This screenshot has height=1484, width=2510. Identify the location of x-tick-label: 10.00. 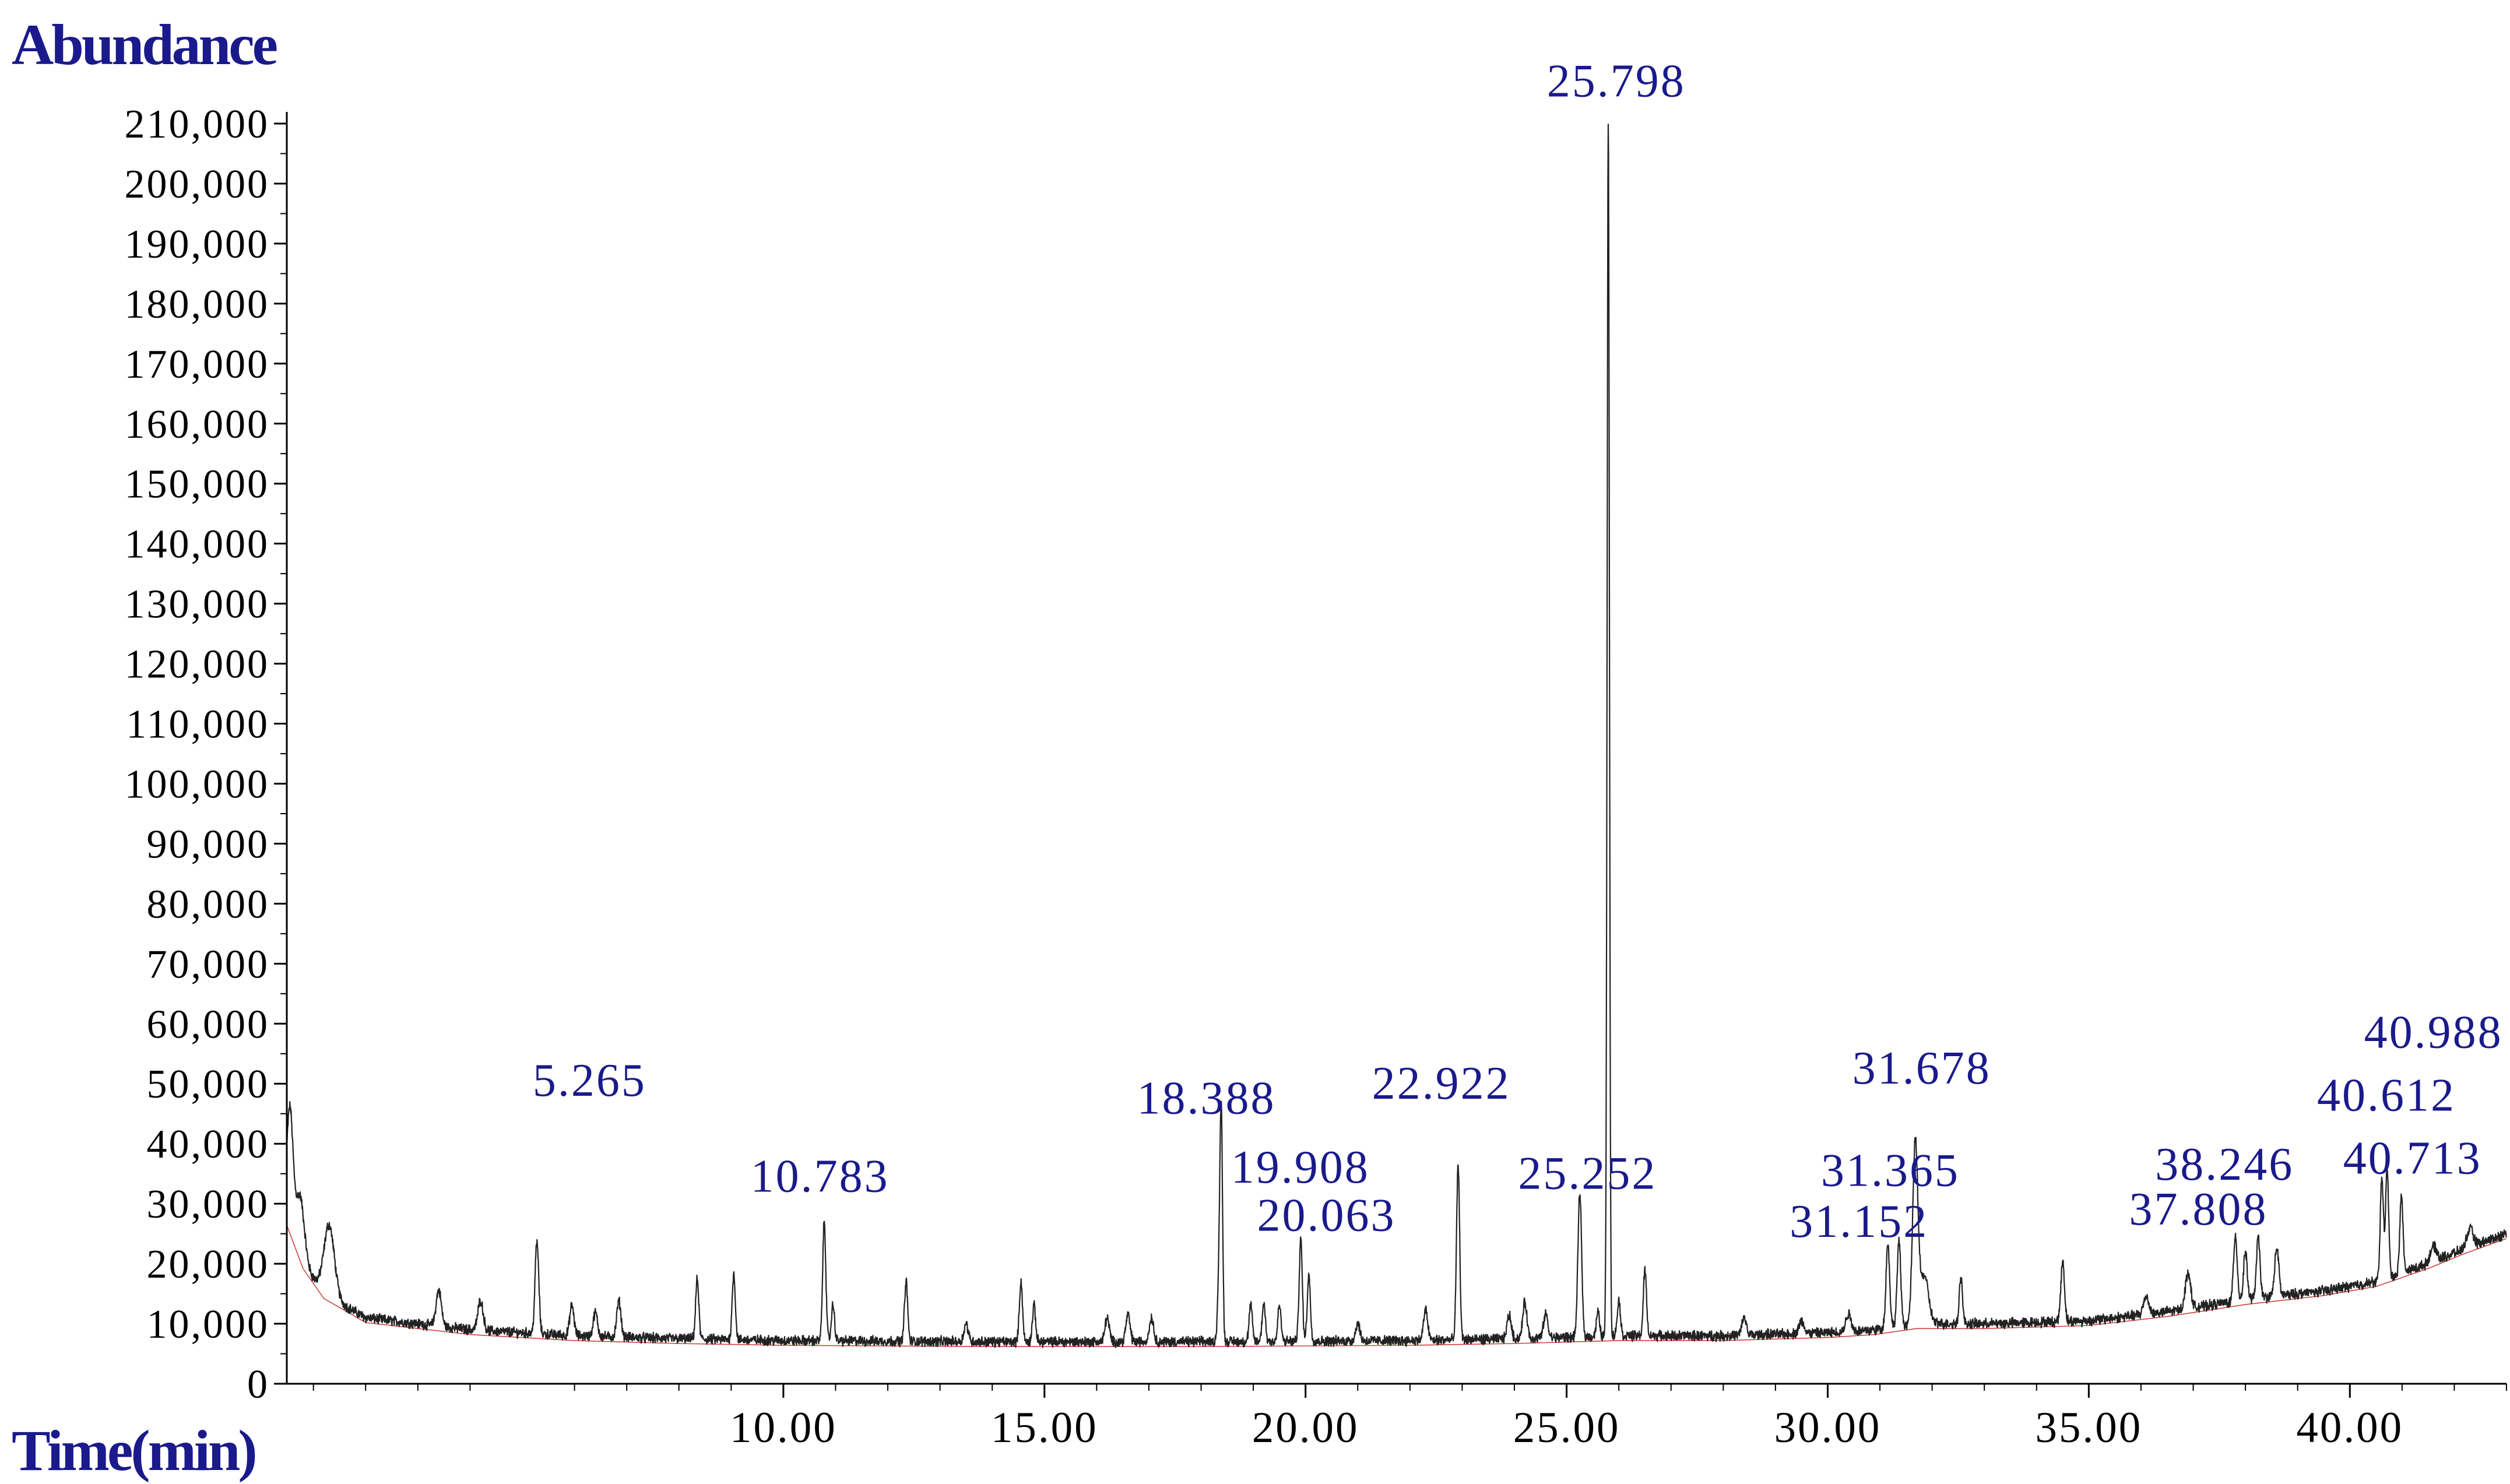
(783, 1428).